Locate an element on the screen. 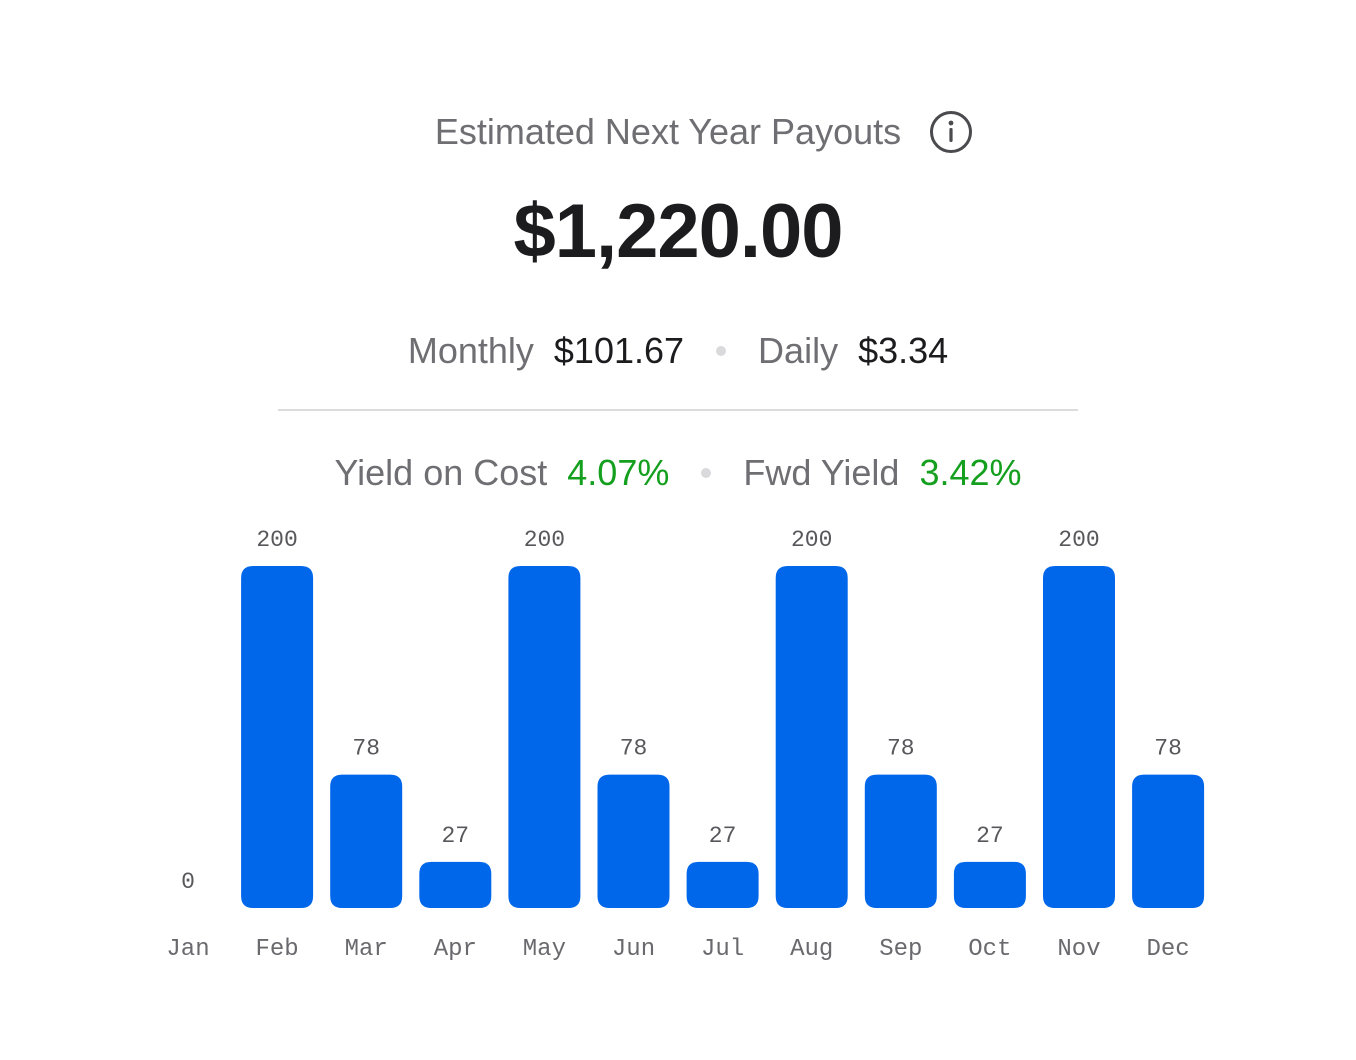  bar-may is located at coordinates (544, 737).